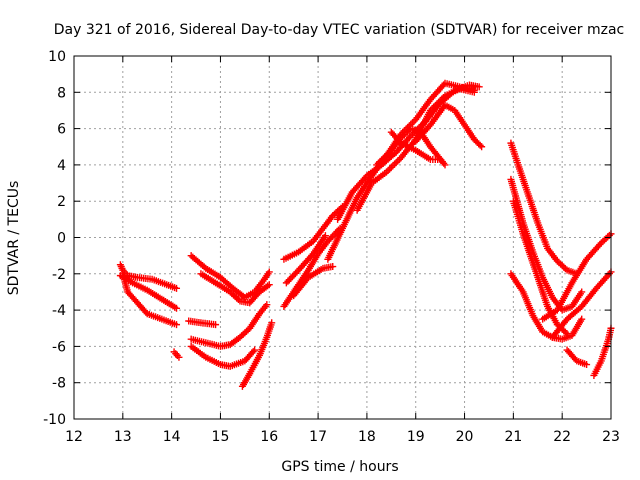 The image size is (640, 480). What do you see at coordinates (61, 239) in the screenshot?
I see `y-tick-label: 0` at bounding box center [61, 239].